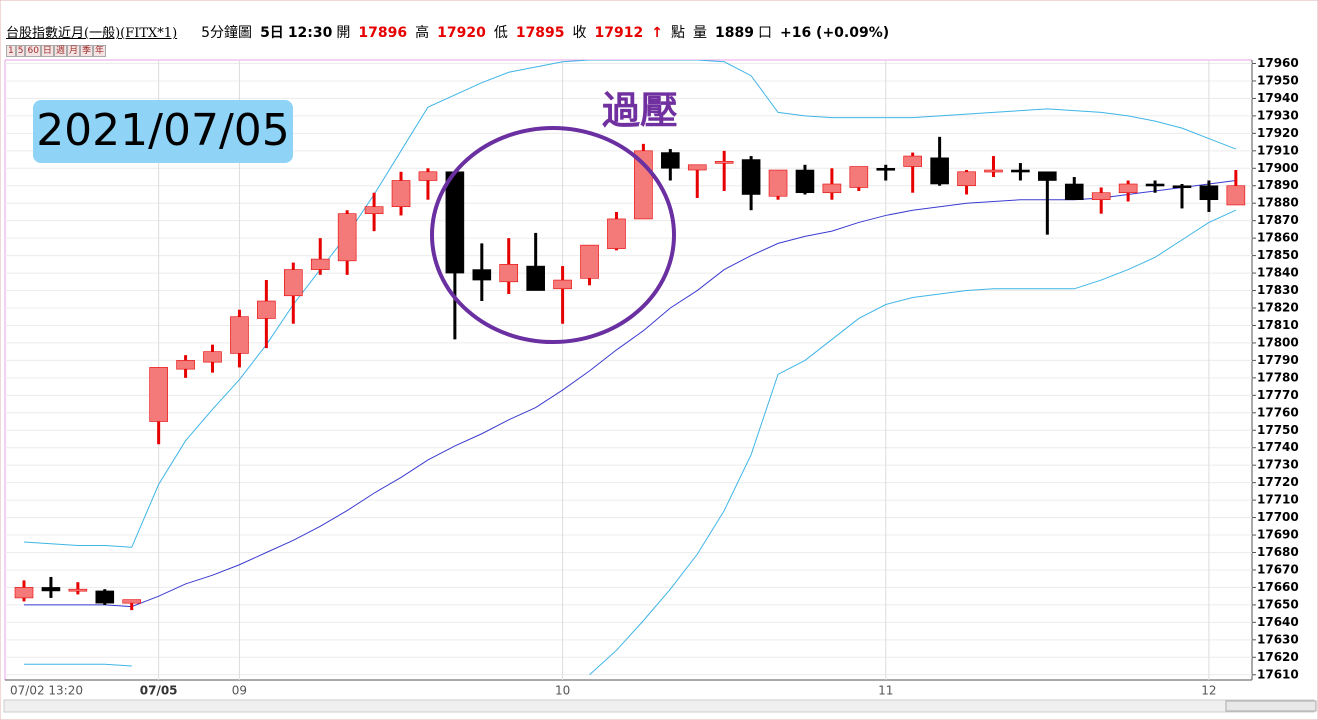 The width and height of the screenshot is (1318, 720). What do you see at coordinates (1278, 482) in the screenshot?
I see `y-tick-label: 17720` at bounding box center [1278, 482].